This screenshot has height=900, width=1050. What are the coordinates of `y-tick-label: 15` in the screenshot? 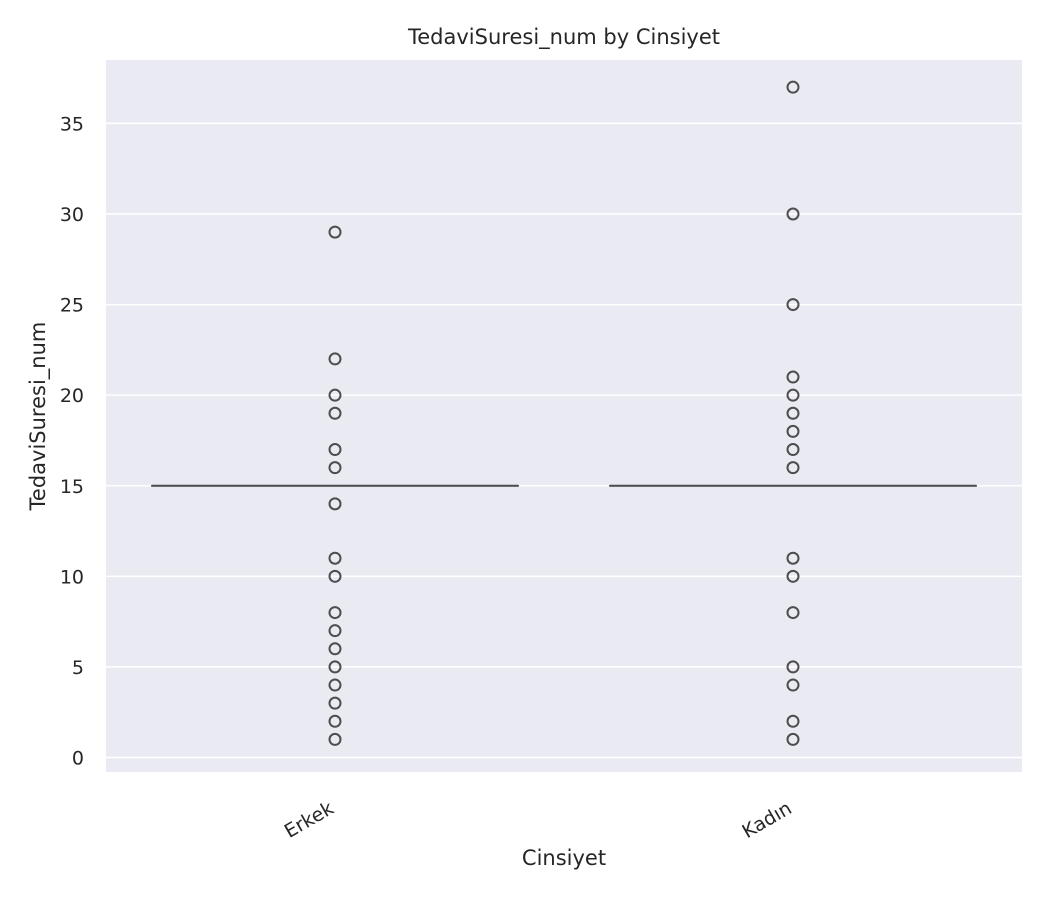 It's located at (72, 487).